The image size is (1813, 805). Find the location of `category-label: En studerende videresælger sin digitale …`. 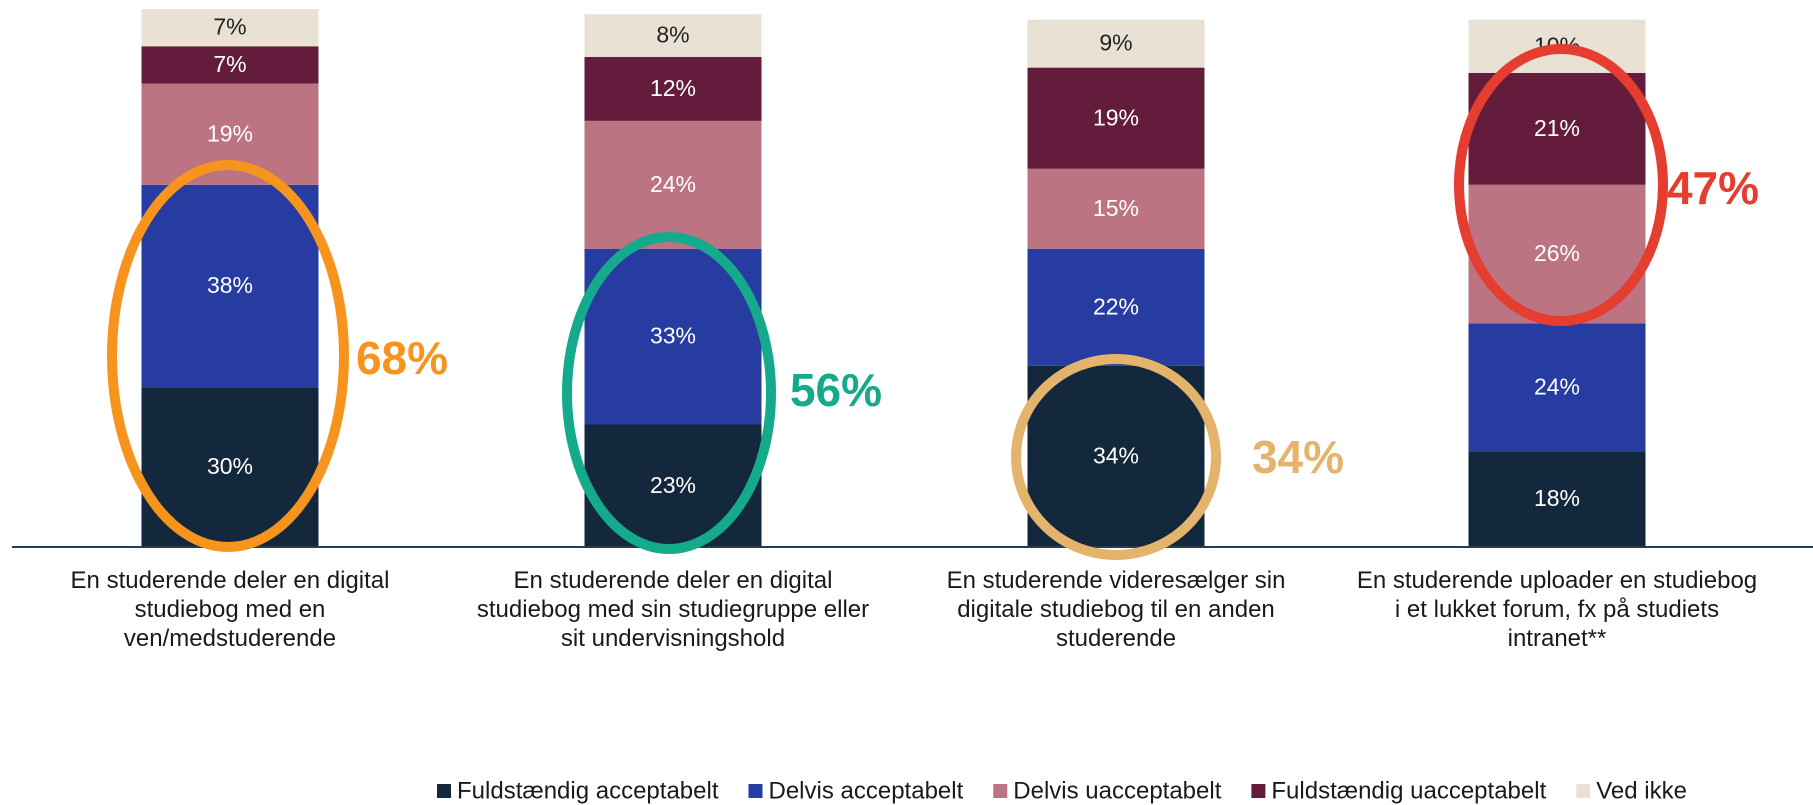

category-label: En studerende videresælger sin digitale … is located at coordinates (1116, 609).